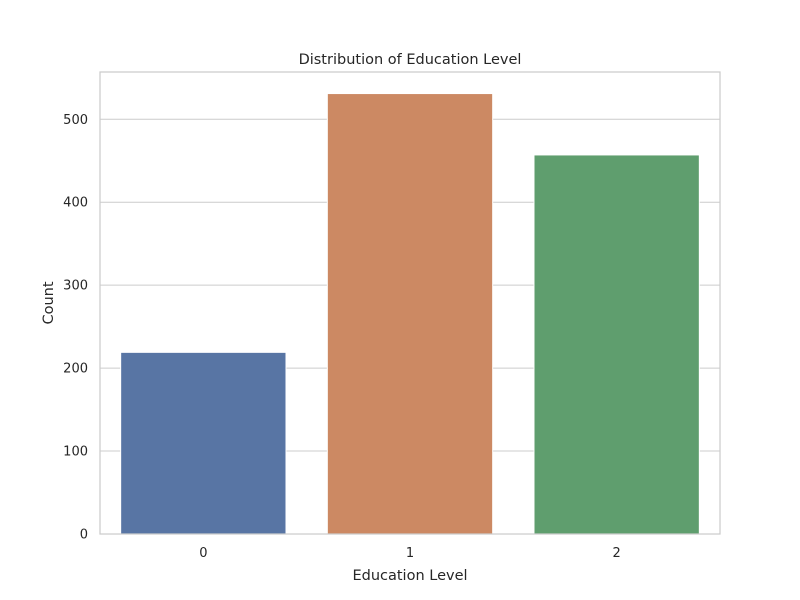 Image resolution: width=800 pixels, height=600 pixels. What do you see at coordinates (75, 286) in the screenshot?
I see `y-tick-label: 300` at bounding box center [75, 286].